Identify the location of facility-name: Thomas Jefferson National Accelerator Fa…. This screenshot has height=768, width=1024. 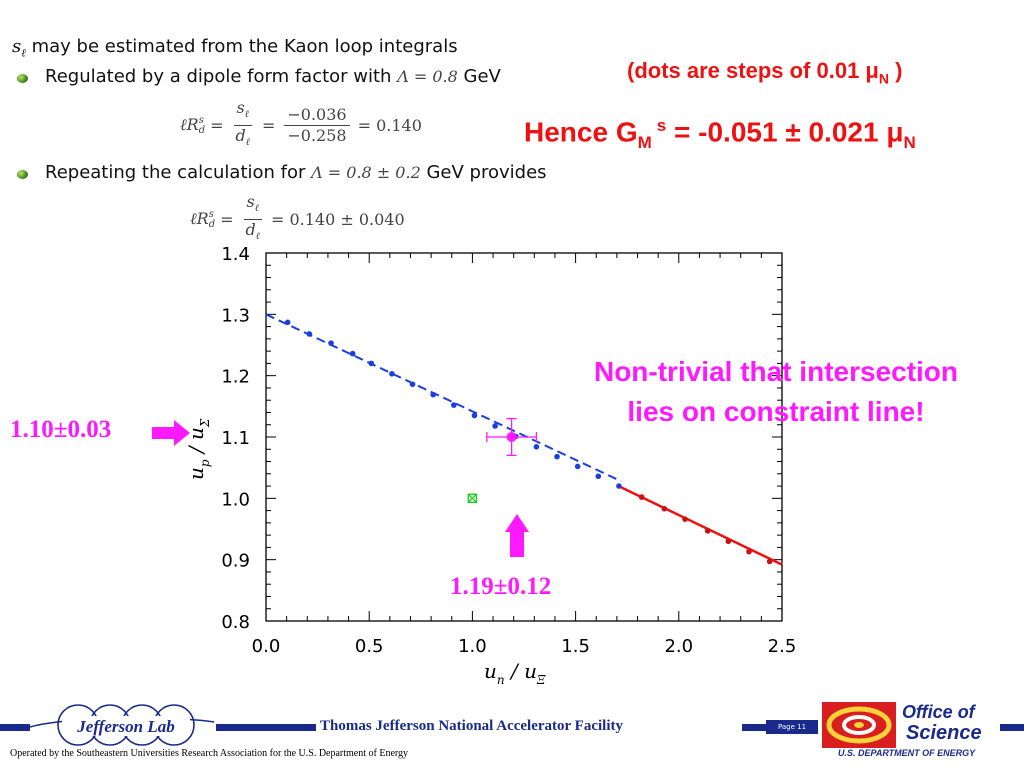
(471, 726).